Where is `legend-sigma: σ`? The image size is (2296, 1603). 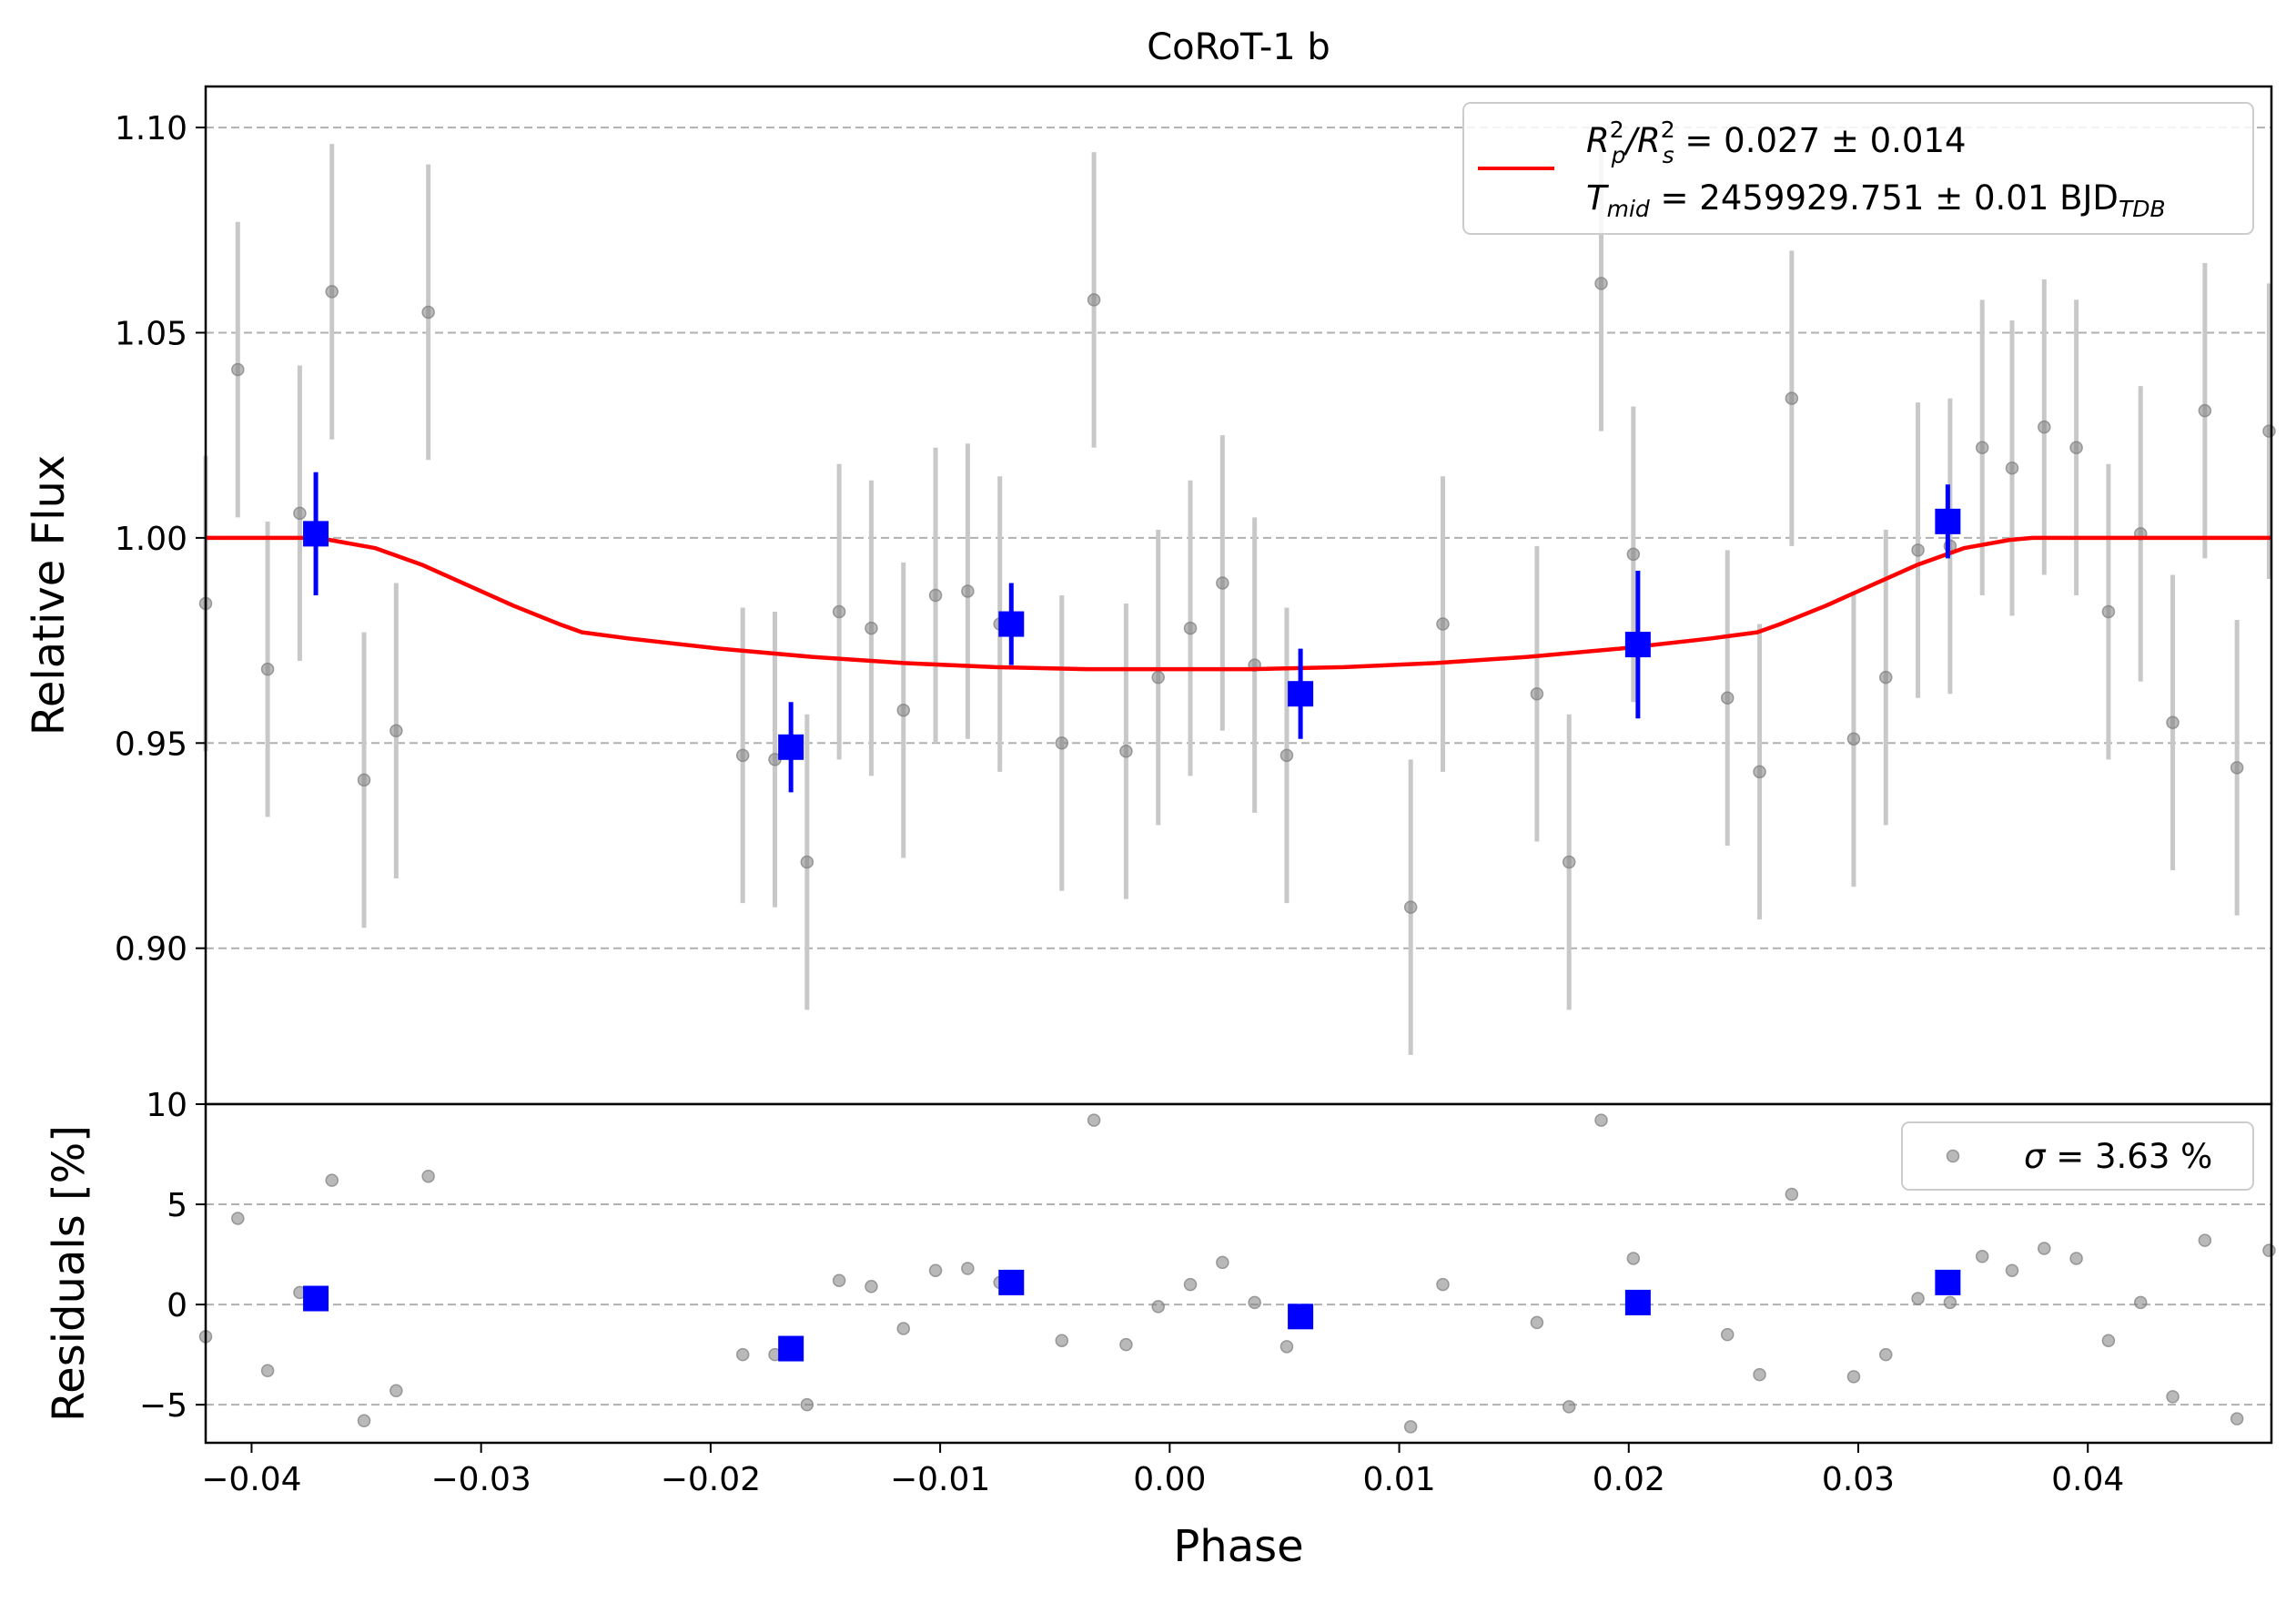 legend-sigma: σ is located at coordinates (2036, 1156).